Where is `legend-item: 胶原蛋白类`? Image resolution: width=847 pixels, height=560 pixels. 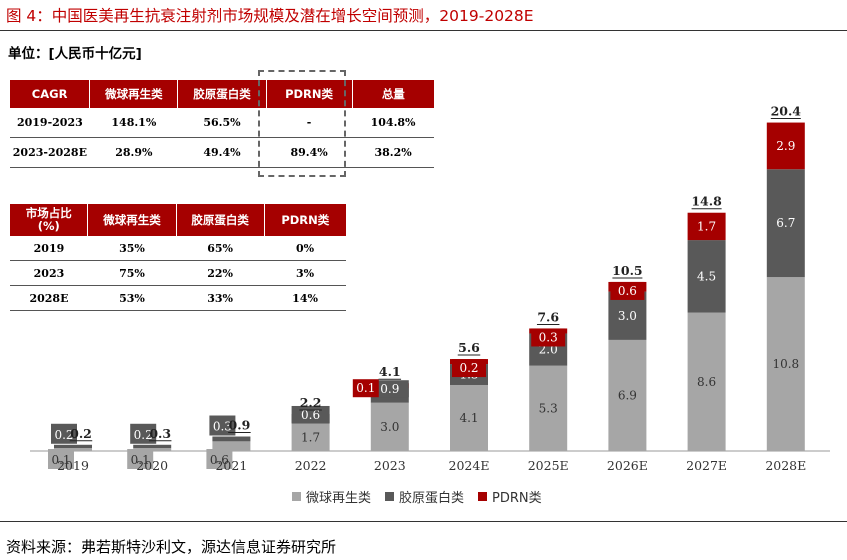
legend-item: 胶原蛋白类 is located at coordinates (424, 496).